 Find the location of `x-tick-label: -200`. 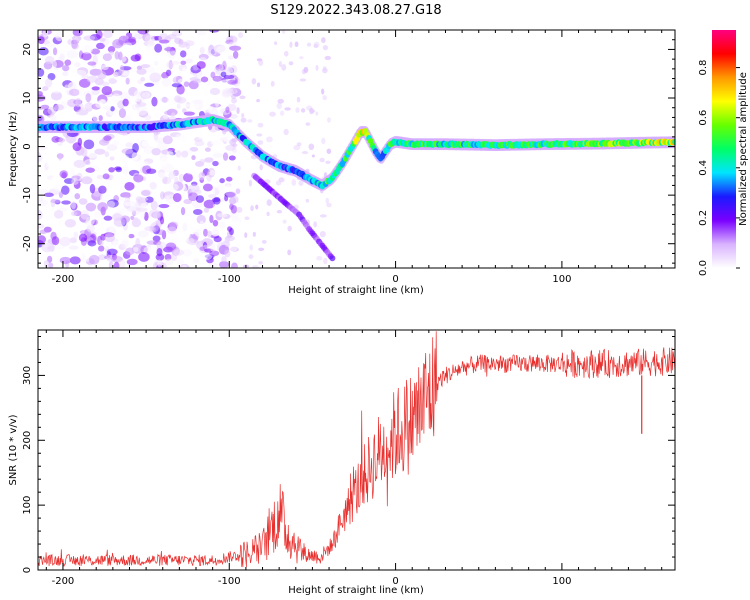

x-tick-label: -200 is located at coordinates (63, 581).